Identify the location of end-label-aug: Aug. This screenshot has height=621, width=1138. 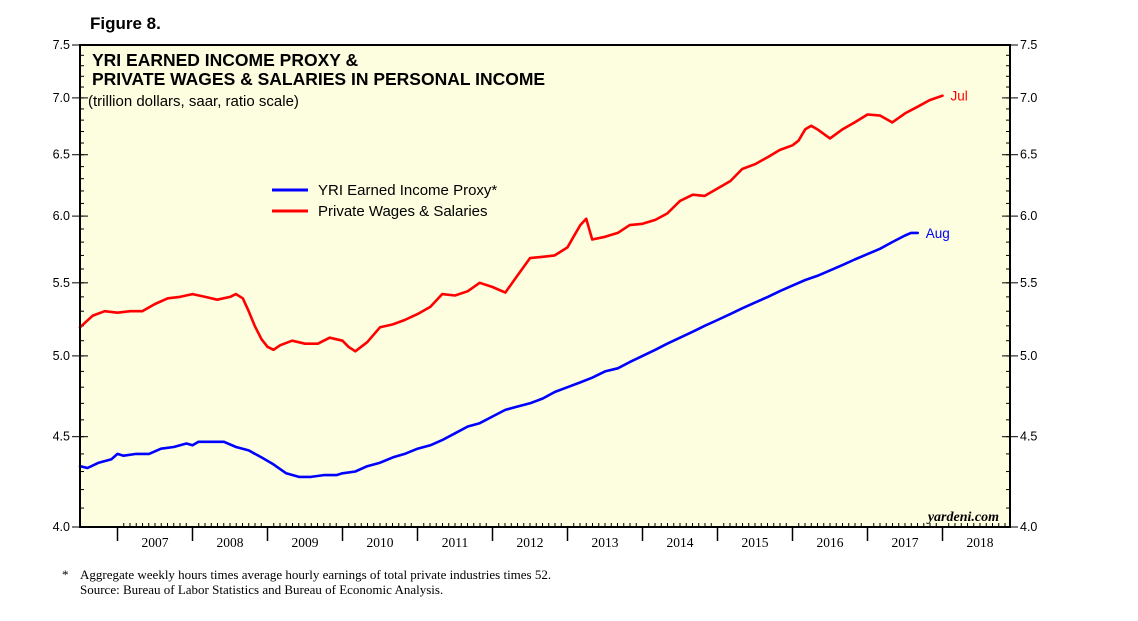
(938, 233).